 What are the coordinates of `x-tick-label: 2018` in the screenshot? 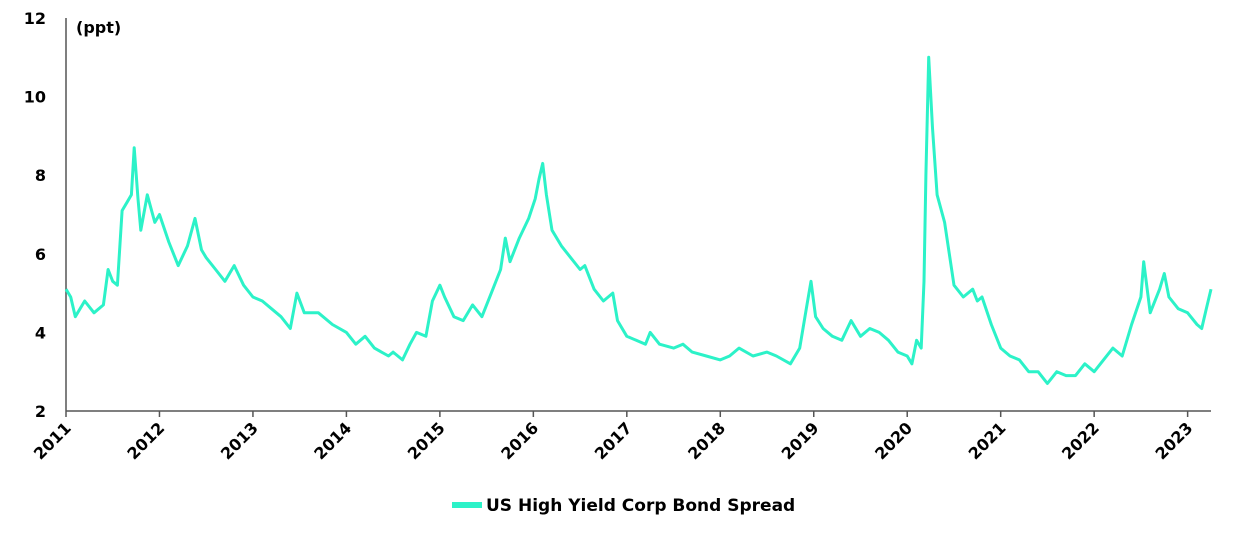 It's located at (706, 440).